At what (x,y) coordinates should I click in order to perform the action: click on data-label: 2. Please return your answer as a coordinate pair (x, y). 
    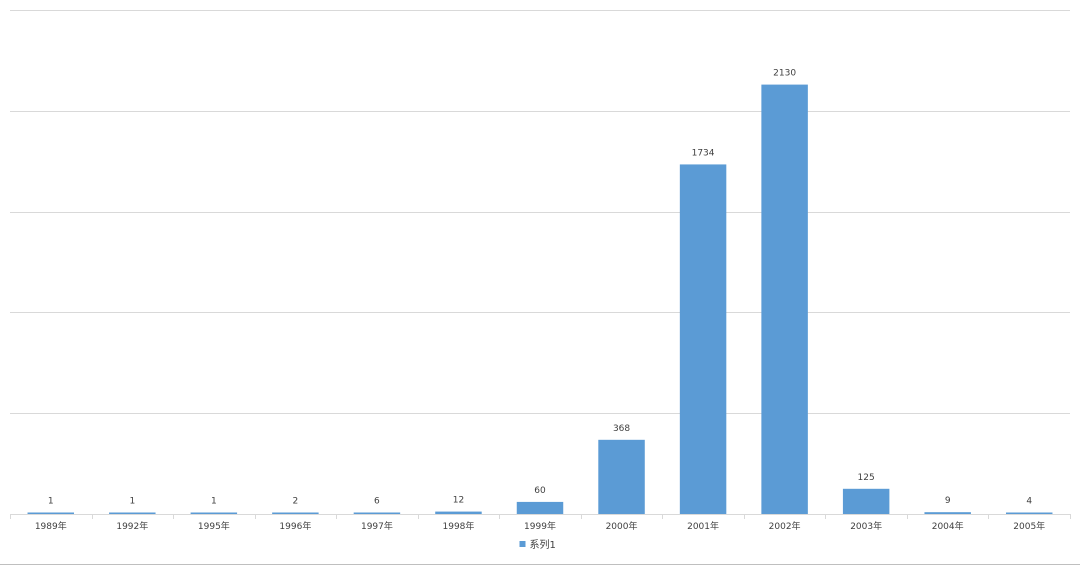
    Looking at the image, I should click on (296, 502).